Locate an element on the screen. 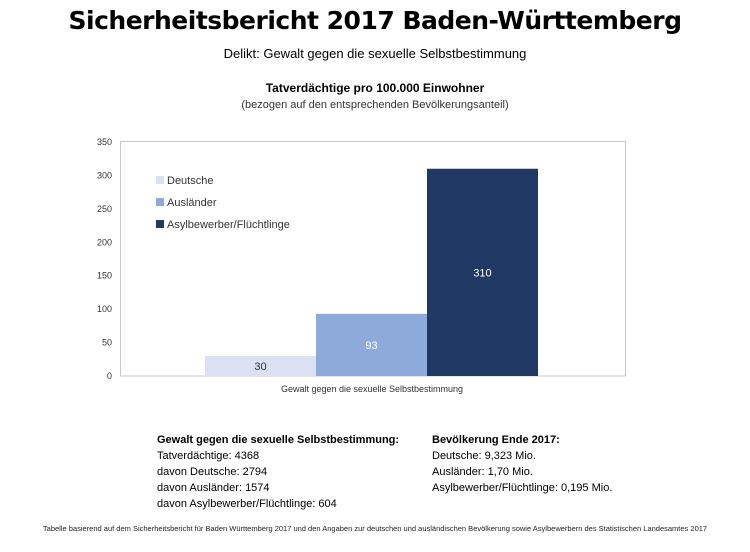 This screenshot has width=750, height=552. data-label: 310 is located at coordinates (482, 273).